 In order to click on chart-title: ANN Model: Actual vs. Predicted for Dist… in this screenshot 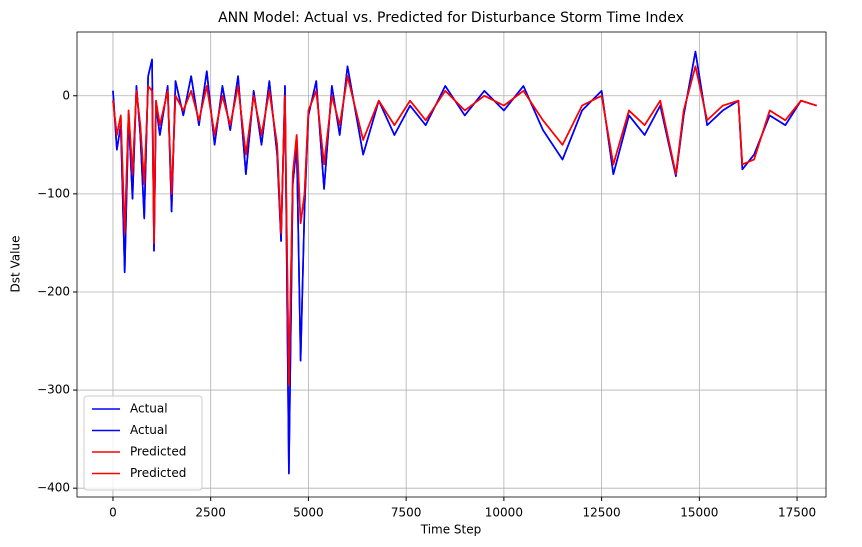, I will do `click(451, 18)`.